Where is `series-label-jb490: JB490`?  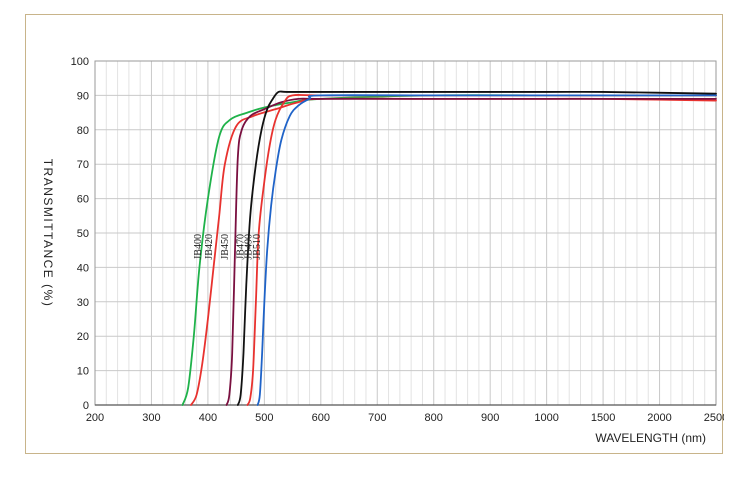 series-label-jb490: JB490 is located at coordinates (249, 247).